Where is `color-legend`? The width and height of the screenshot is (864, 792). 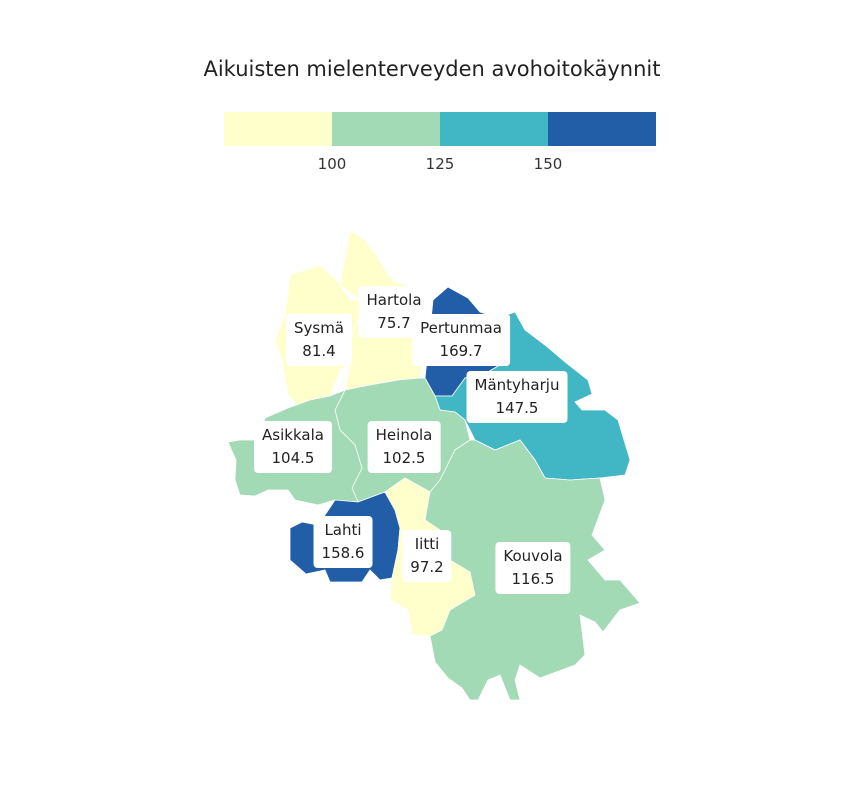 color-legend is located at coordinates (440, 129).